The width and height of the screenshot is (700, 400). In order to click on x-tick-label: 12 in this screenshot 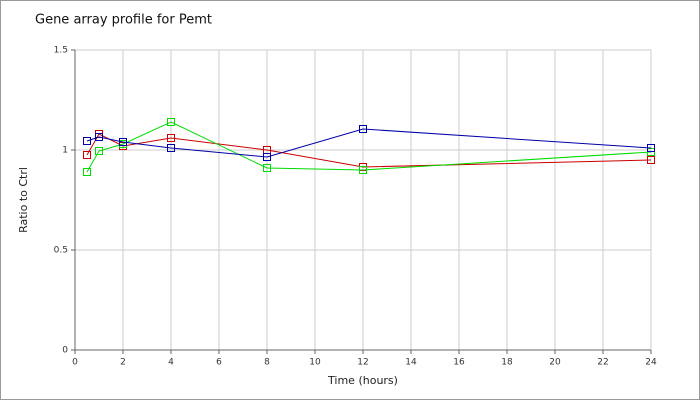, I will do `click(362, 363)`.